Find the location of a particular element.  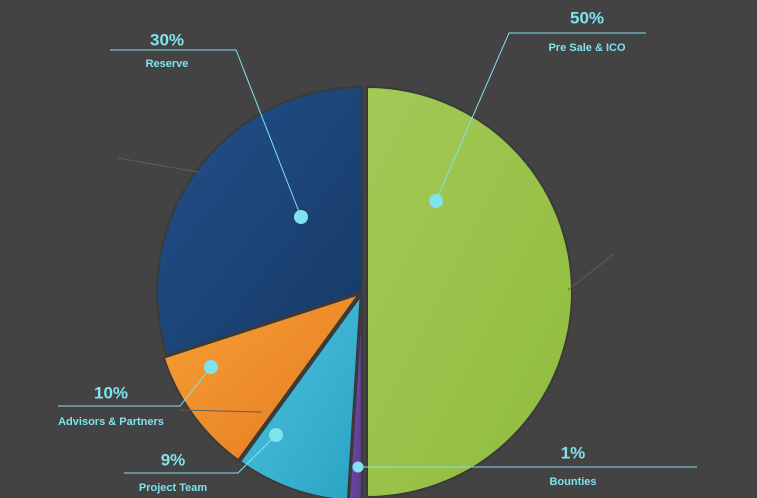

marker-dot-pre-sale-ico is located at coordinates (436, 201).